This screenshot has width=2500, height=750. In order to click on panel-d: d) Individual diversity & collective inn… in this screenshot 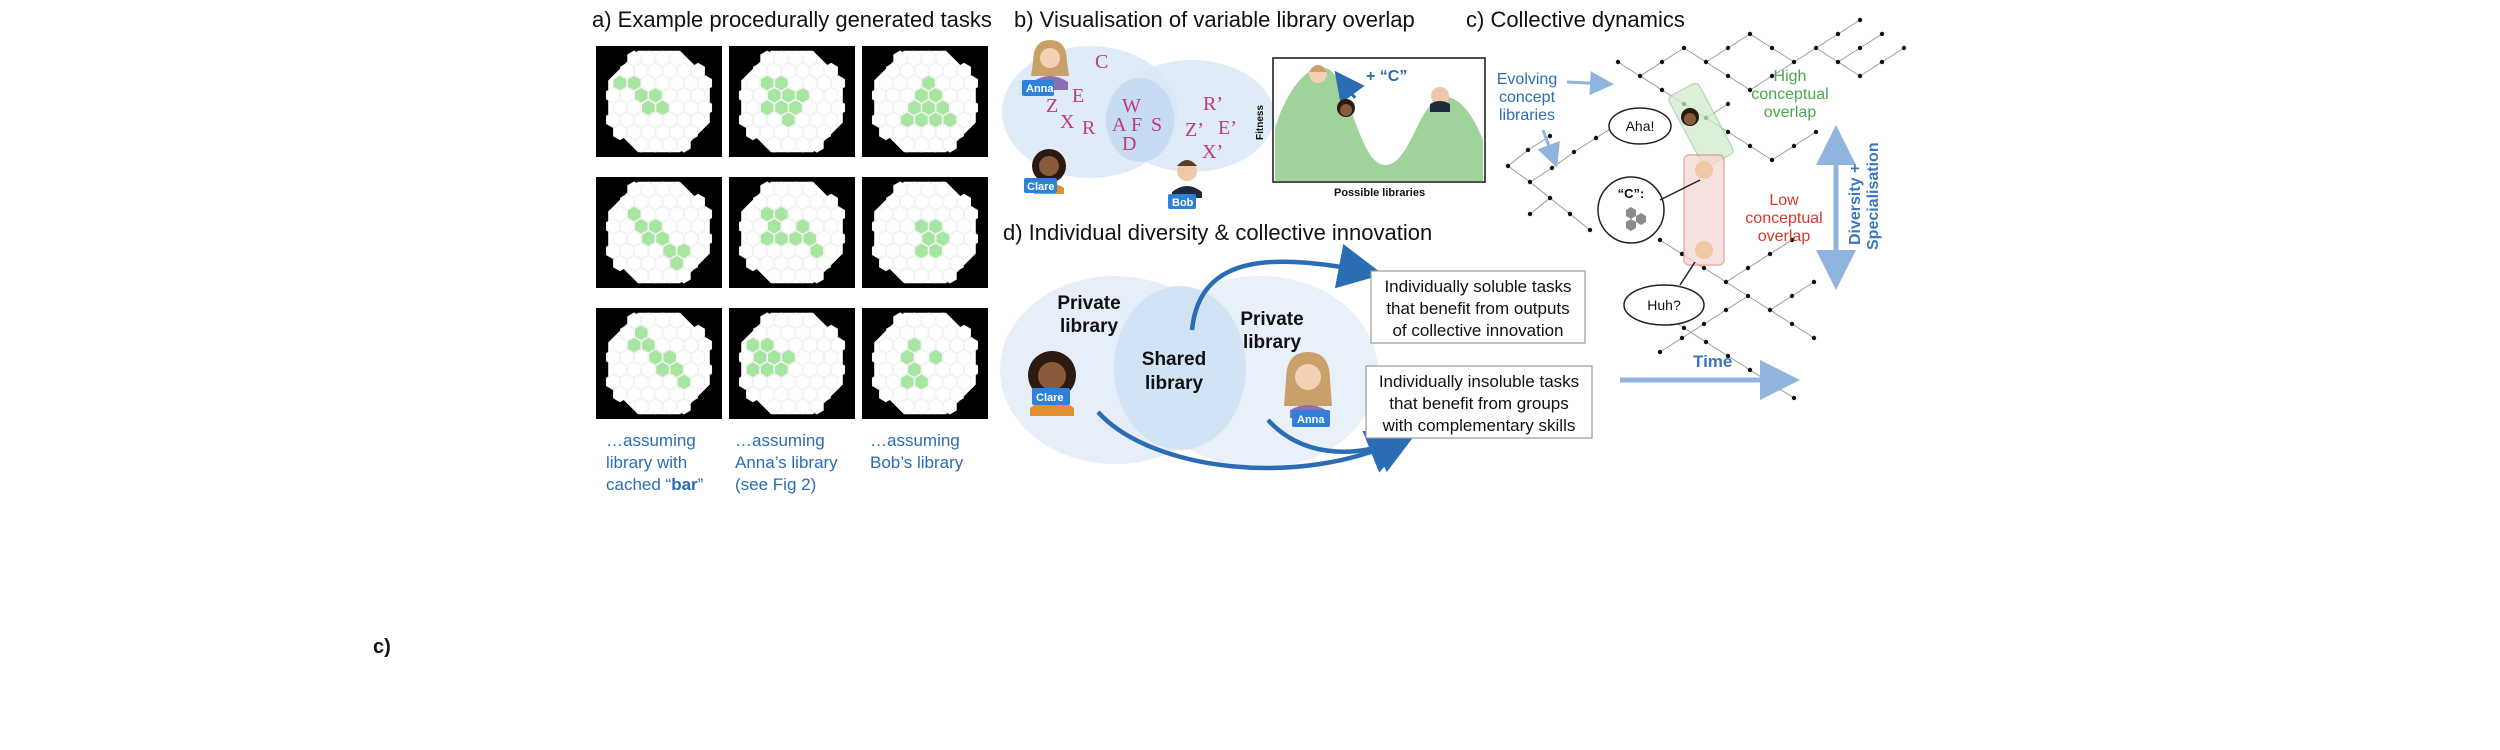, I will do `click(1296, 346)`.